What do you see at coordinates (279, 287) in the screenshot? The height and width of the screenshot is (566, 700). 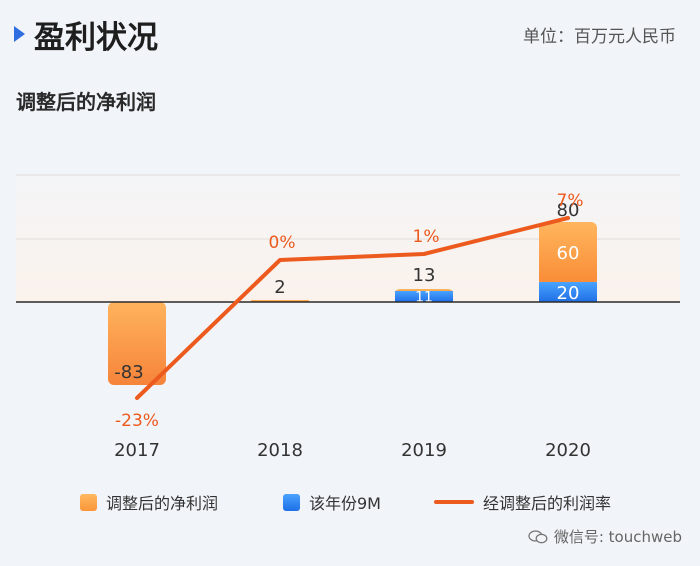 I see `bar-label-net-profit-2018: 2` at bounding box center [279, 287].